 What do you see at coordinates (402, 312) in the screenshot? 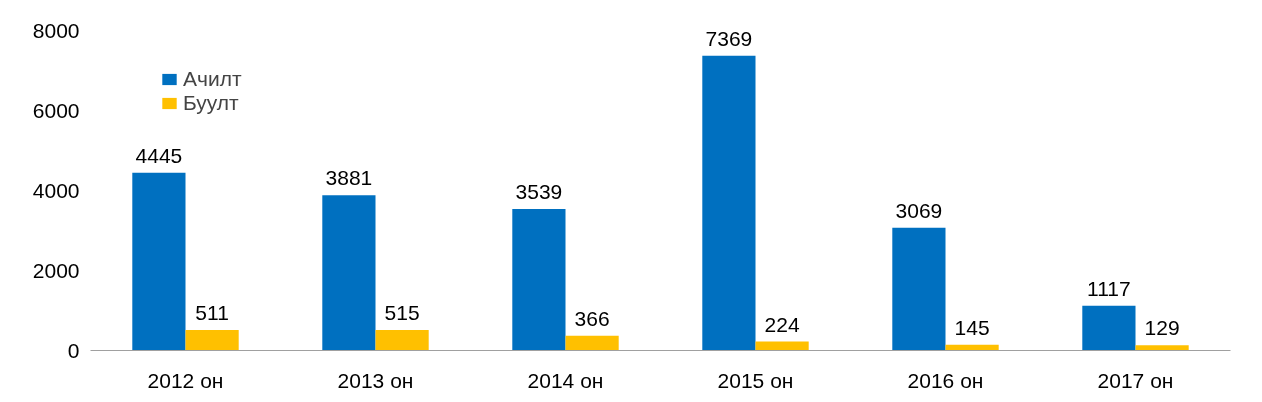
I see `data-label: 515` at bounding box center [402, 312].